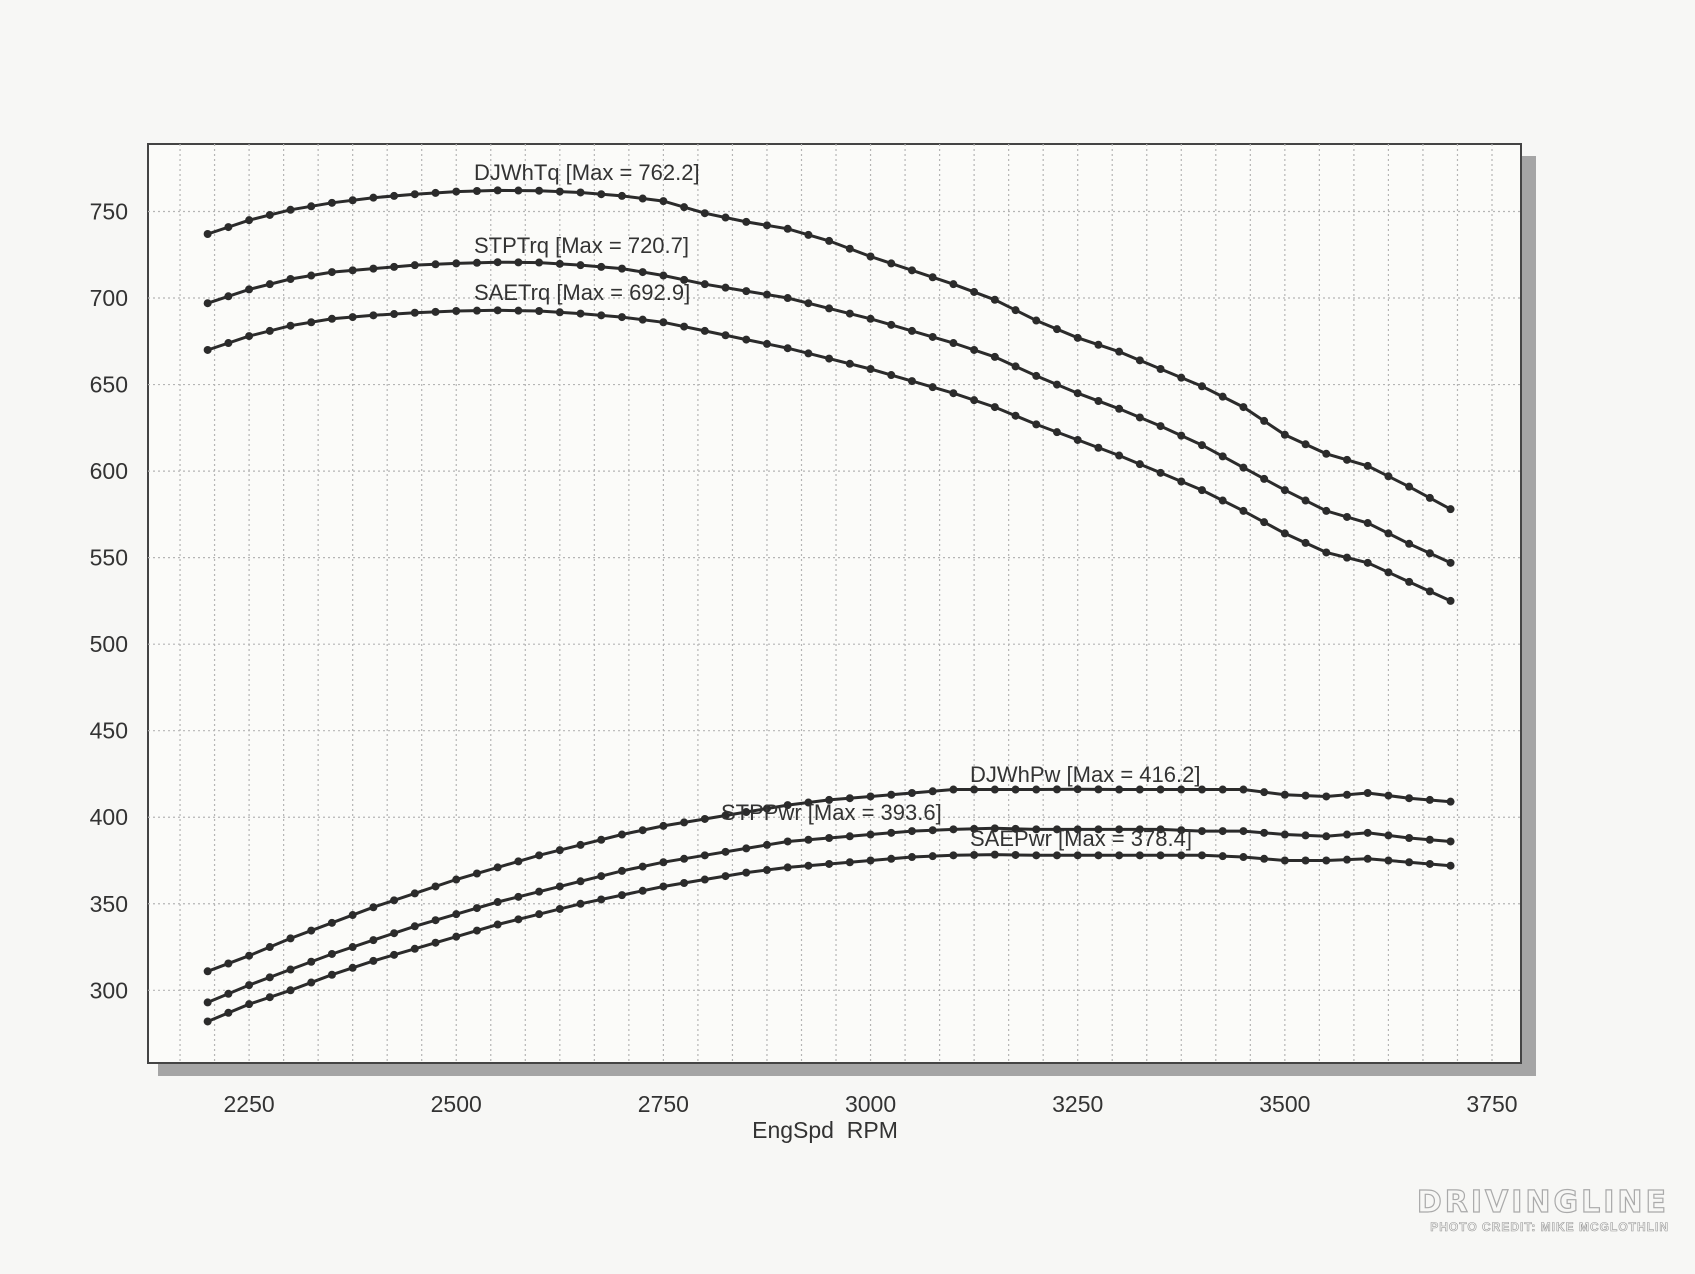  What do you see at coordinates (1081, 838) in the screenshot?
I see `series-label-saepwr: SAEPwr [Max = 378.4]` at bounding box center [1081, 838].